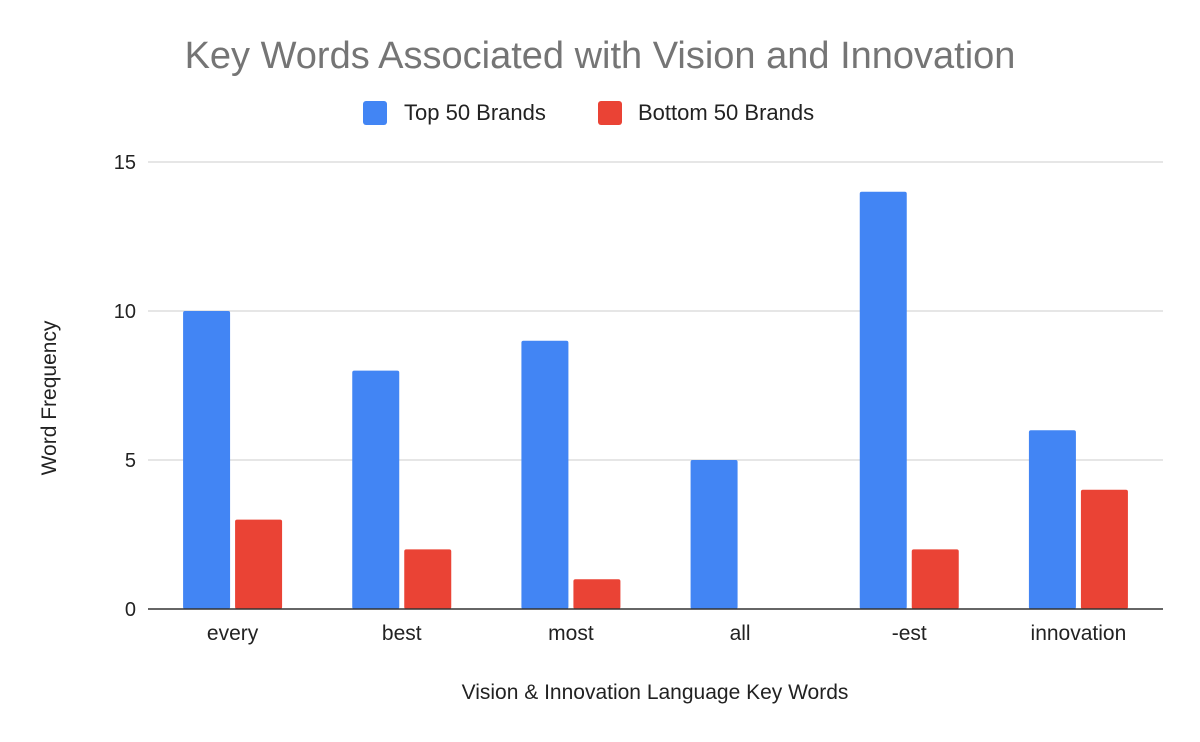 The width and height of the screenshot is (1200, 742). Describe the element at coordinates (726, 112) in the screenshot. I see `legend-label: Bottom 50 Brands` at that location.